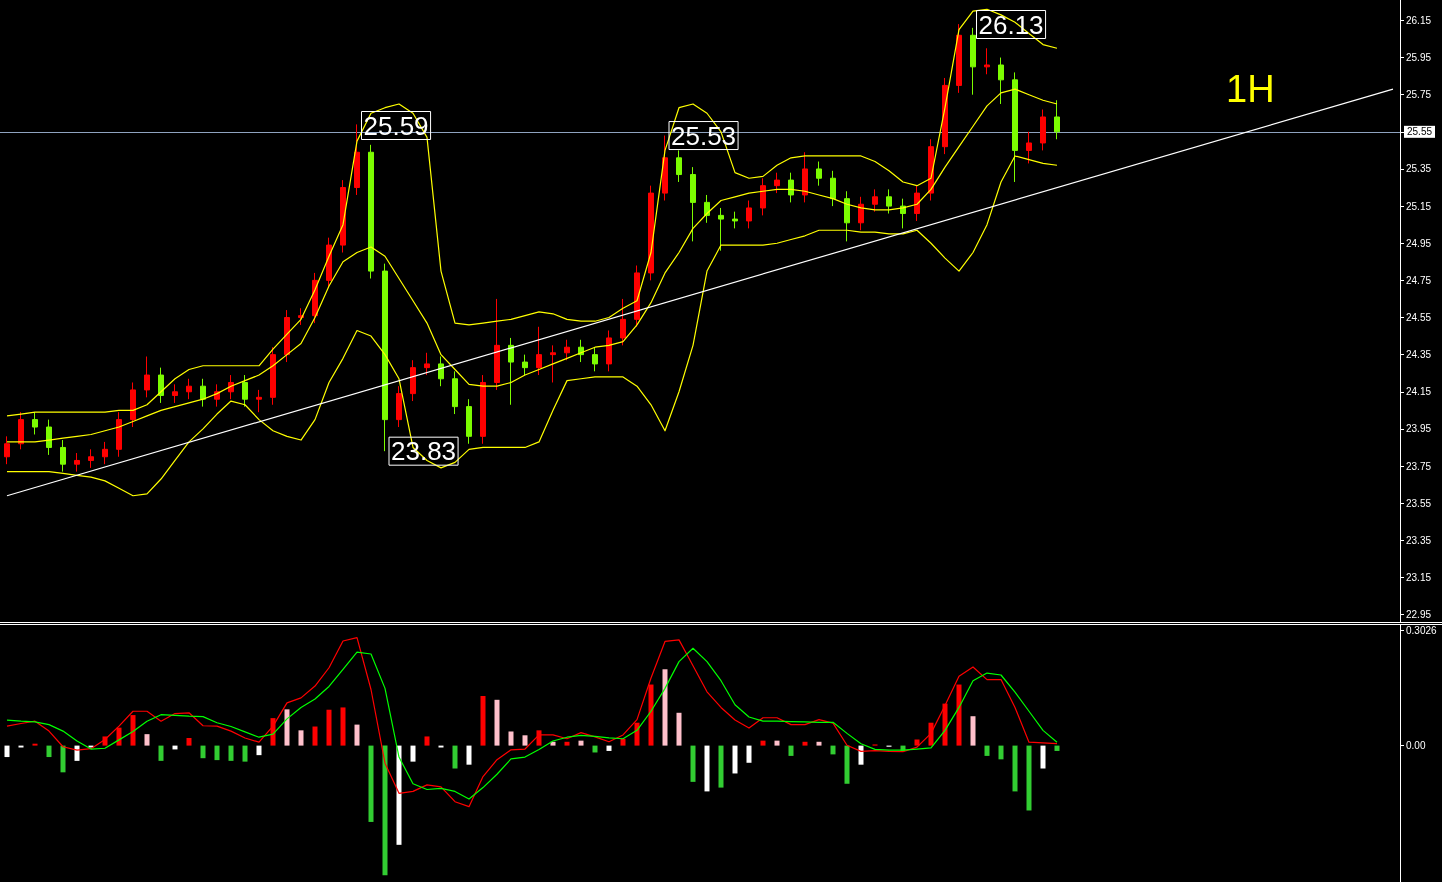  I want to click on y-tick-label: 0.3026, so click(1422, 630).